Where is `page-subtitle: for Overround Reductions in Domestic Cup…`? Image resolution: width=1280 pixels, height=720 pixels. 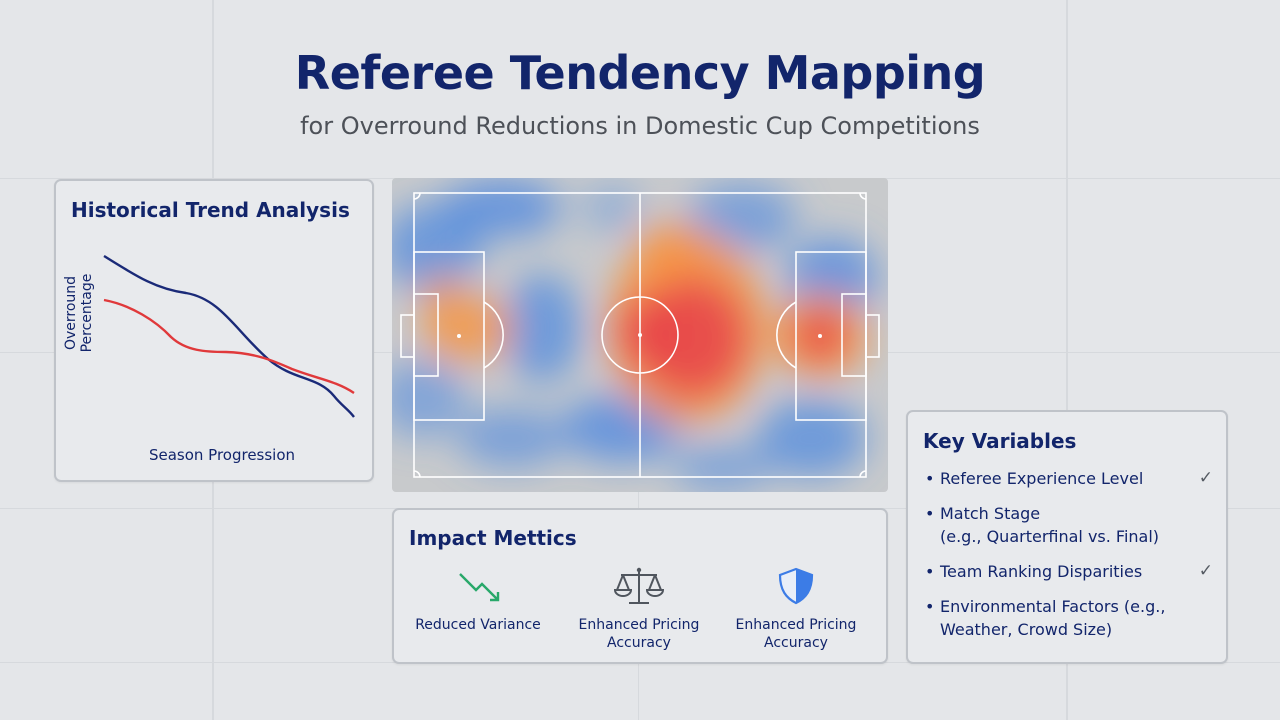 page-subtitle: for Overround Reductions in Domestic Cup… is located at coordinates (640, 126).